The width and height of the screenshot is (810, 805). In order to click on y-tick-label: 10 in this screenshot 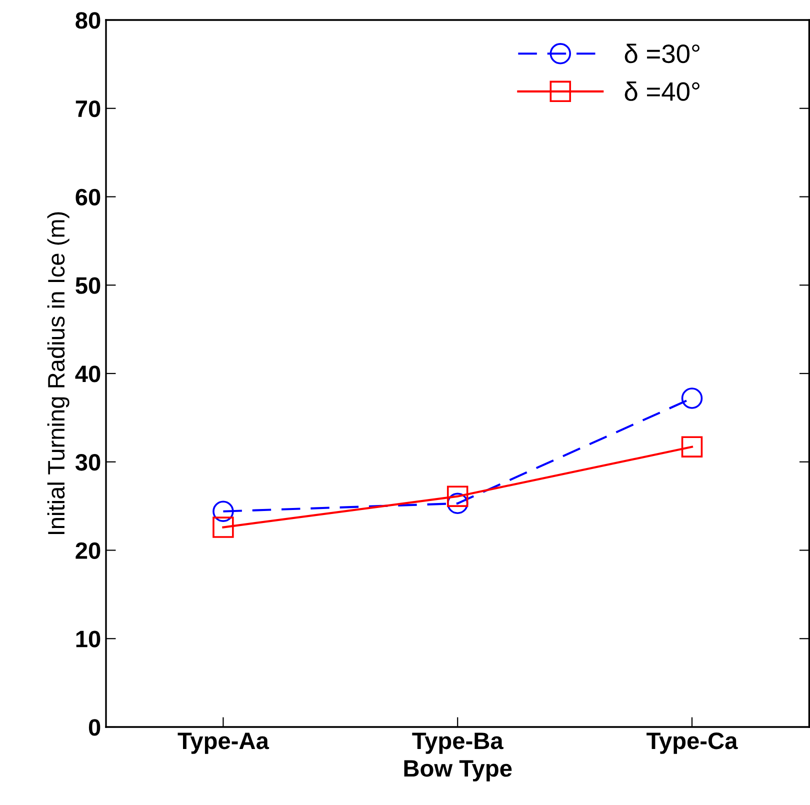, I will do `click(88, 639)`.